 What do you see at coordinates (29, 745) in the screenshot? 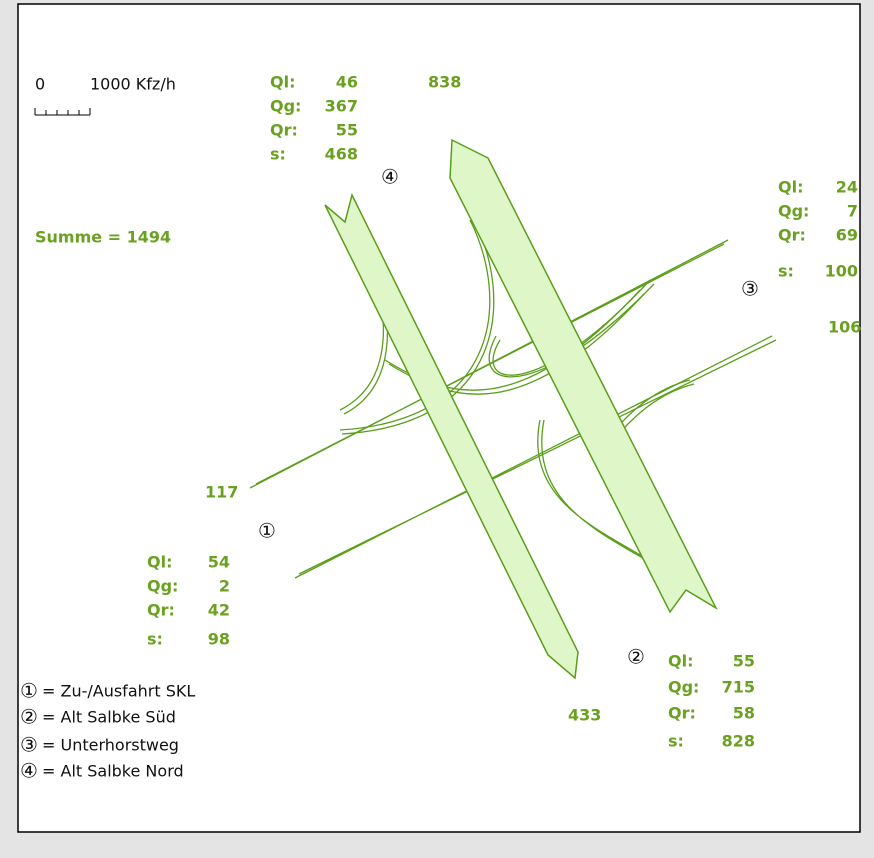
I see `legend-id: ③` at bounding box center [29, 745].